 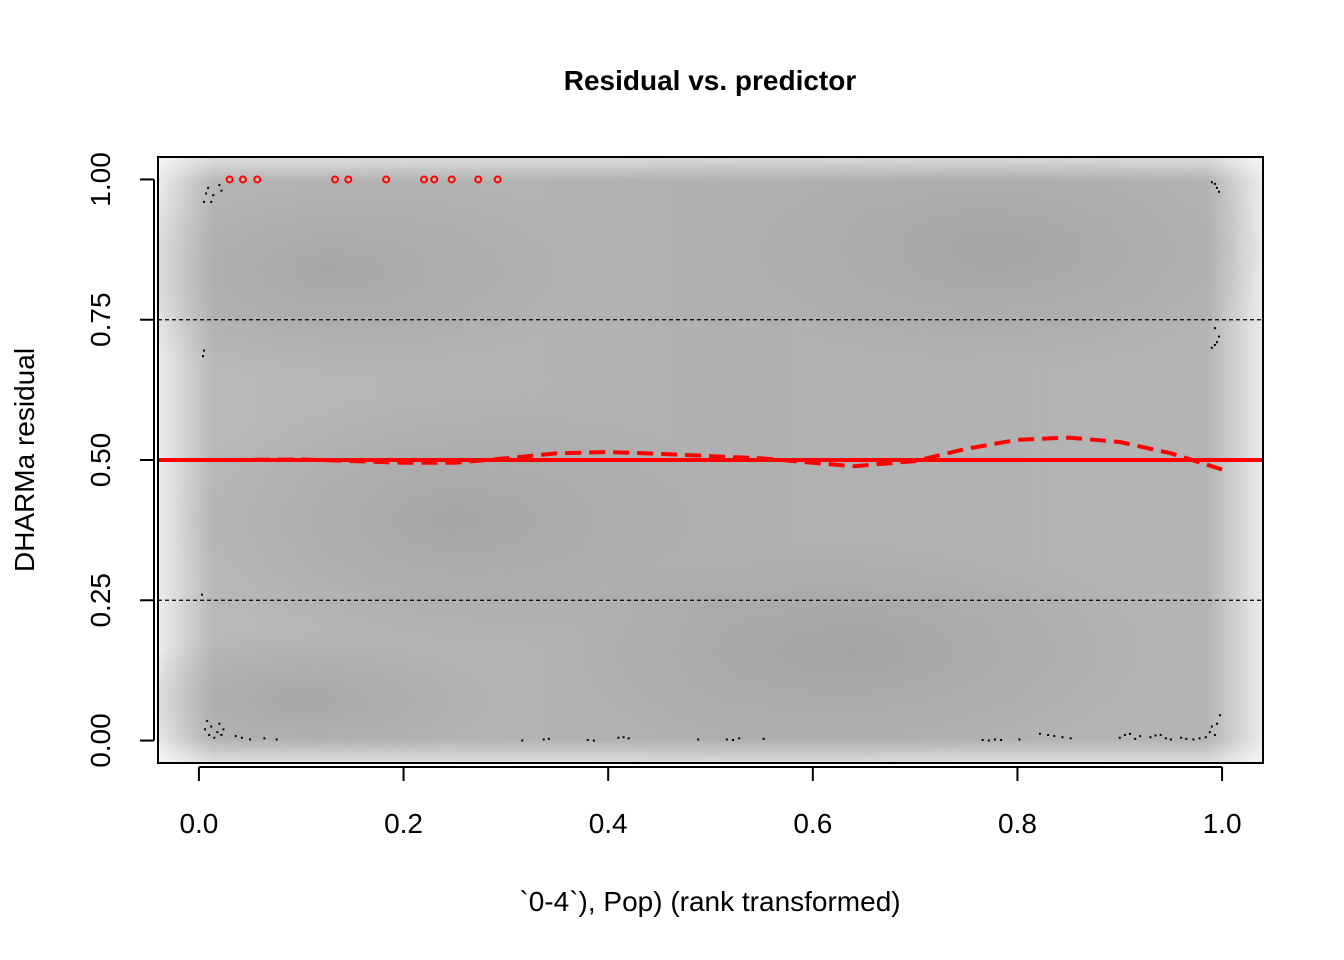 What do you see at coordinates (812, 823) in the screenshot?
I see `x-tick-label: 0.6` at bounding box center [812, 823].